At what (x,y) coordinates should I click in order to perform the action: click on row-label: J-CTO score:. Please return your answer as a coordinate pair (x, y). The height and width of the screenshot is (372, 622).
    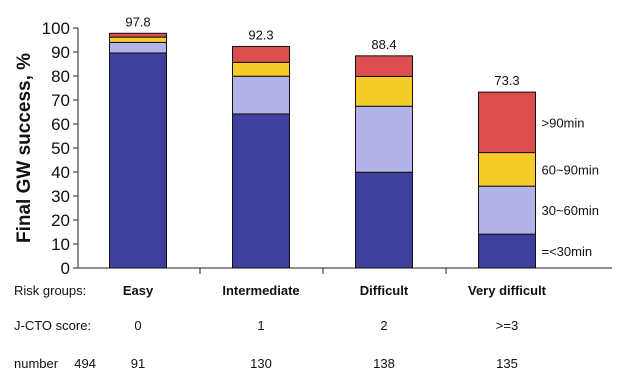
    Looking at the image, I should click on (52, 325).